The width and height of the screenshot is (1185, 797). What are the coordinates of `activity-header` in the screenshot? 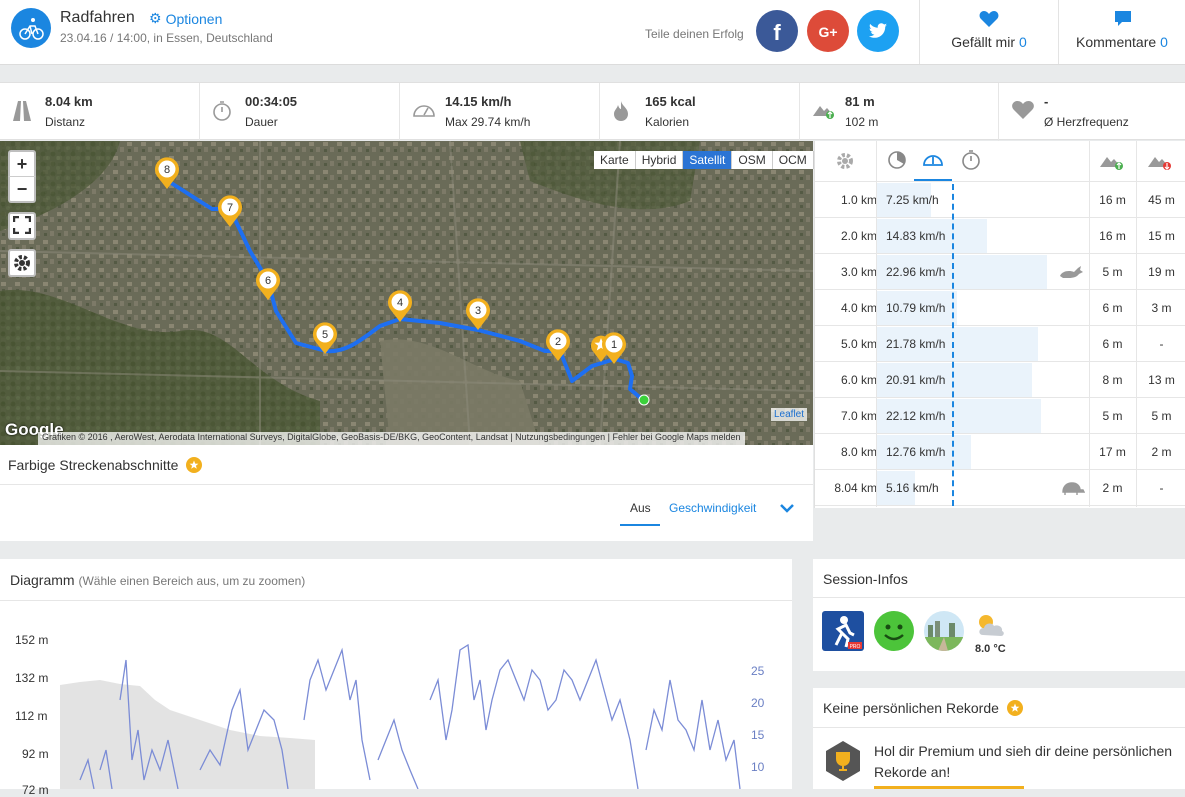 It's located at (592, 32).